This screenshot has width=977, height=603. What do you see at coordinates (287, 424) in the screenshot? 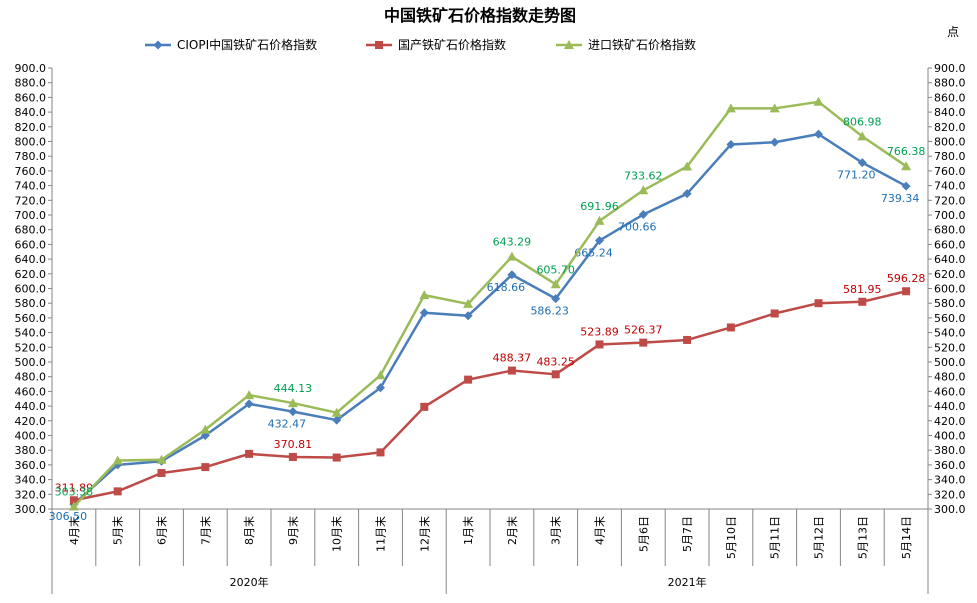
I see `data-label: 432.47` at bounding box center [287, 424].